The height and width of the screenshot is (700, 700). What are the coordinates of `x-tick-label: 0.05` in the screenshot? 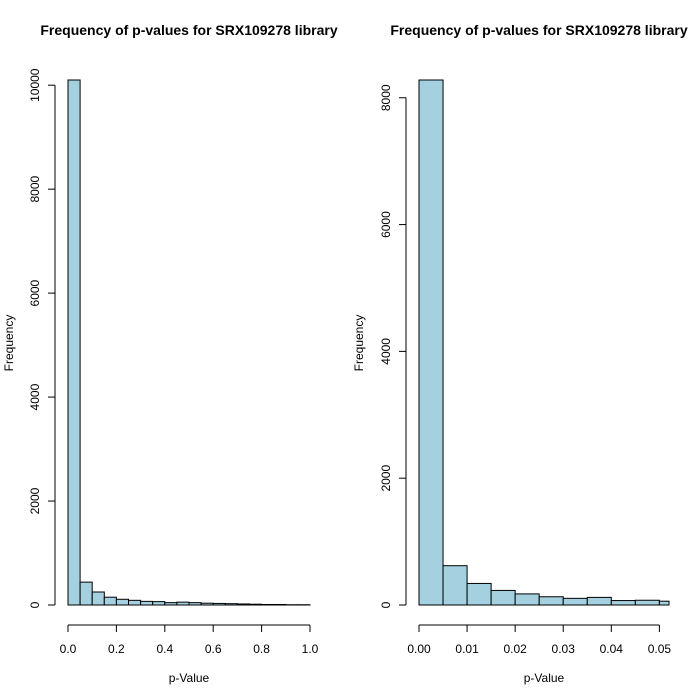 It's located at (660, 649).